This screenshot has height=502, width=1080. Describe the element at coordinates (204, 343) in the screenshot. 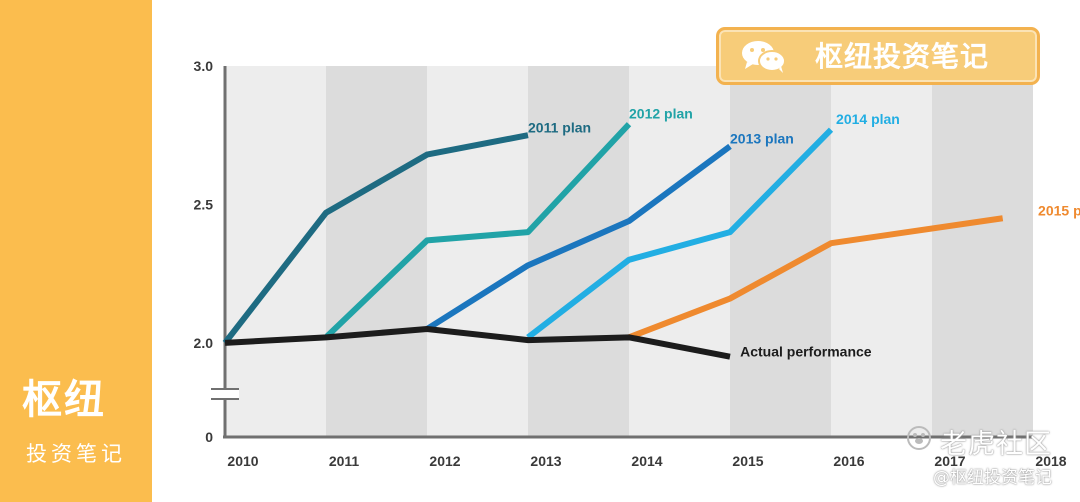

I see `y-tick-label: 2.0` at that location.